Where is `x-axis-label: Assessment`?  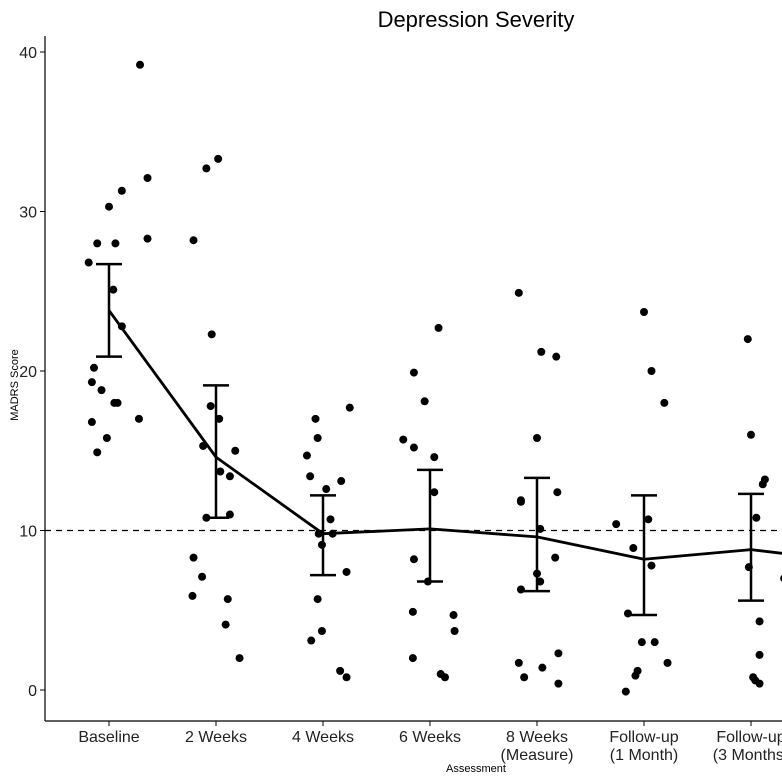 x-axis-label: Assessment is located at coordinates (476, 769).